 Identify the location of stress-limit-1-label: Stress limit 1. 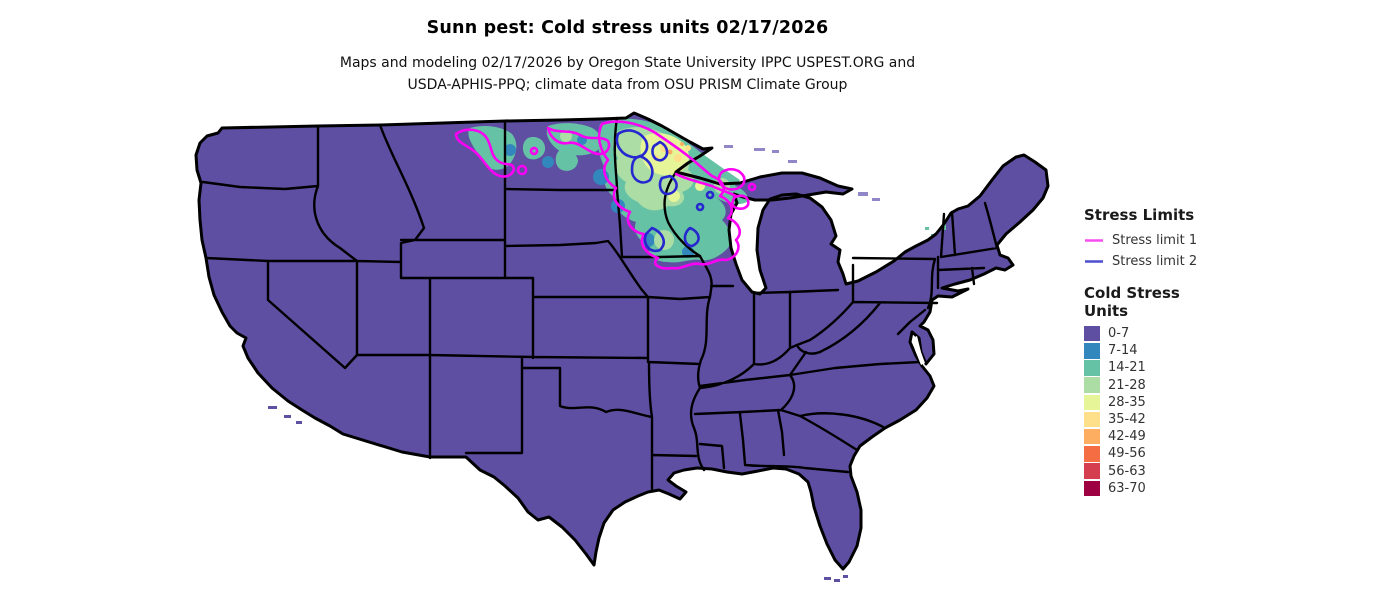
(1155, 240).